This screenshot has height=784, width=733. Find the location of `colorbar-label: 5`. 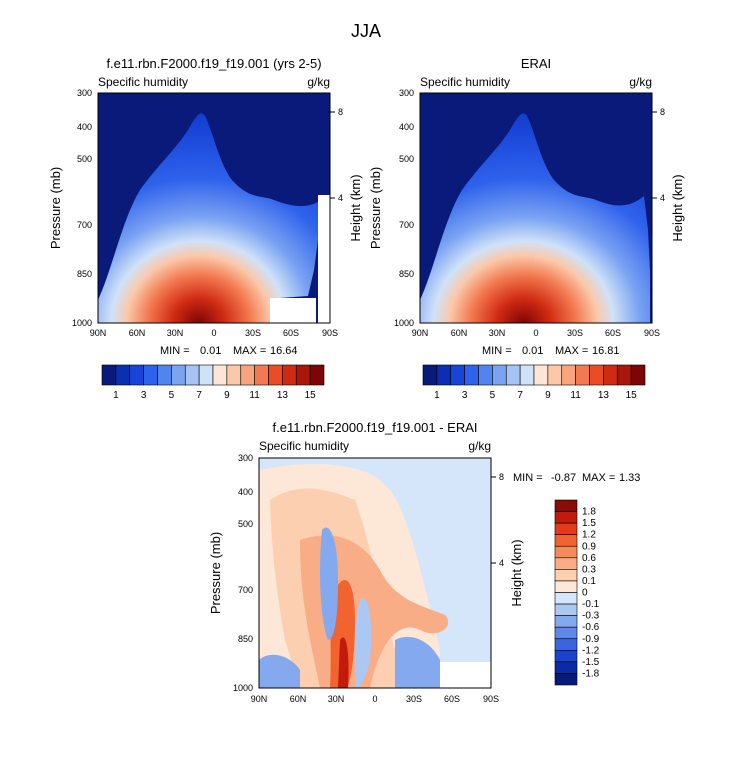

colorbar-label: 5 is located at coordinates (172, 395).